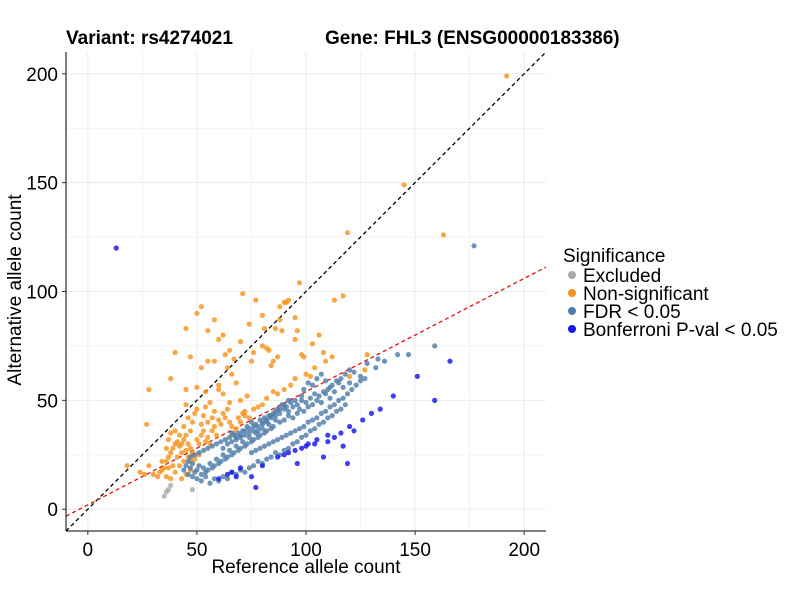  Describe the element at coordinates (15, 290) in the screenshot. I see `y-axis-title: Alternative allele count` at that location.